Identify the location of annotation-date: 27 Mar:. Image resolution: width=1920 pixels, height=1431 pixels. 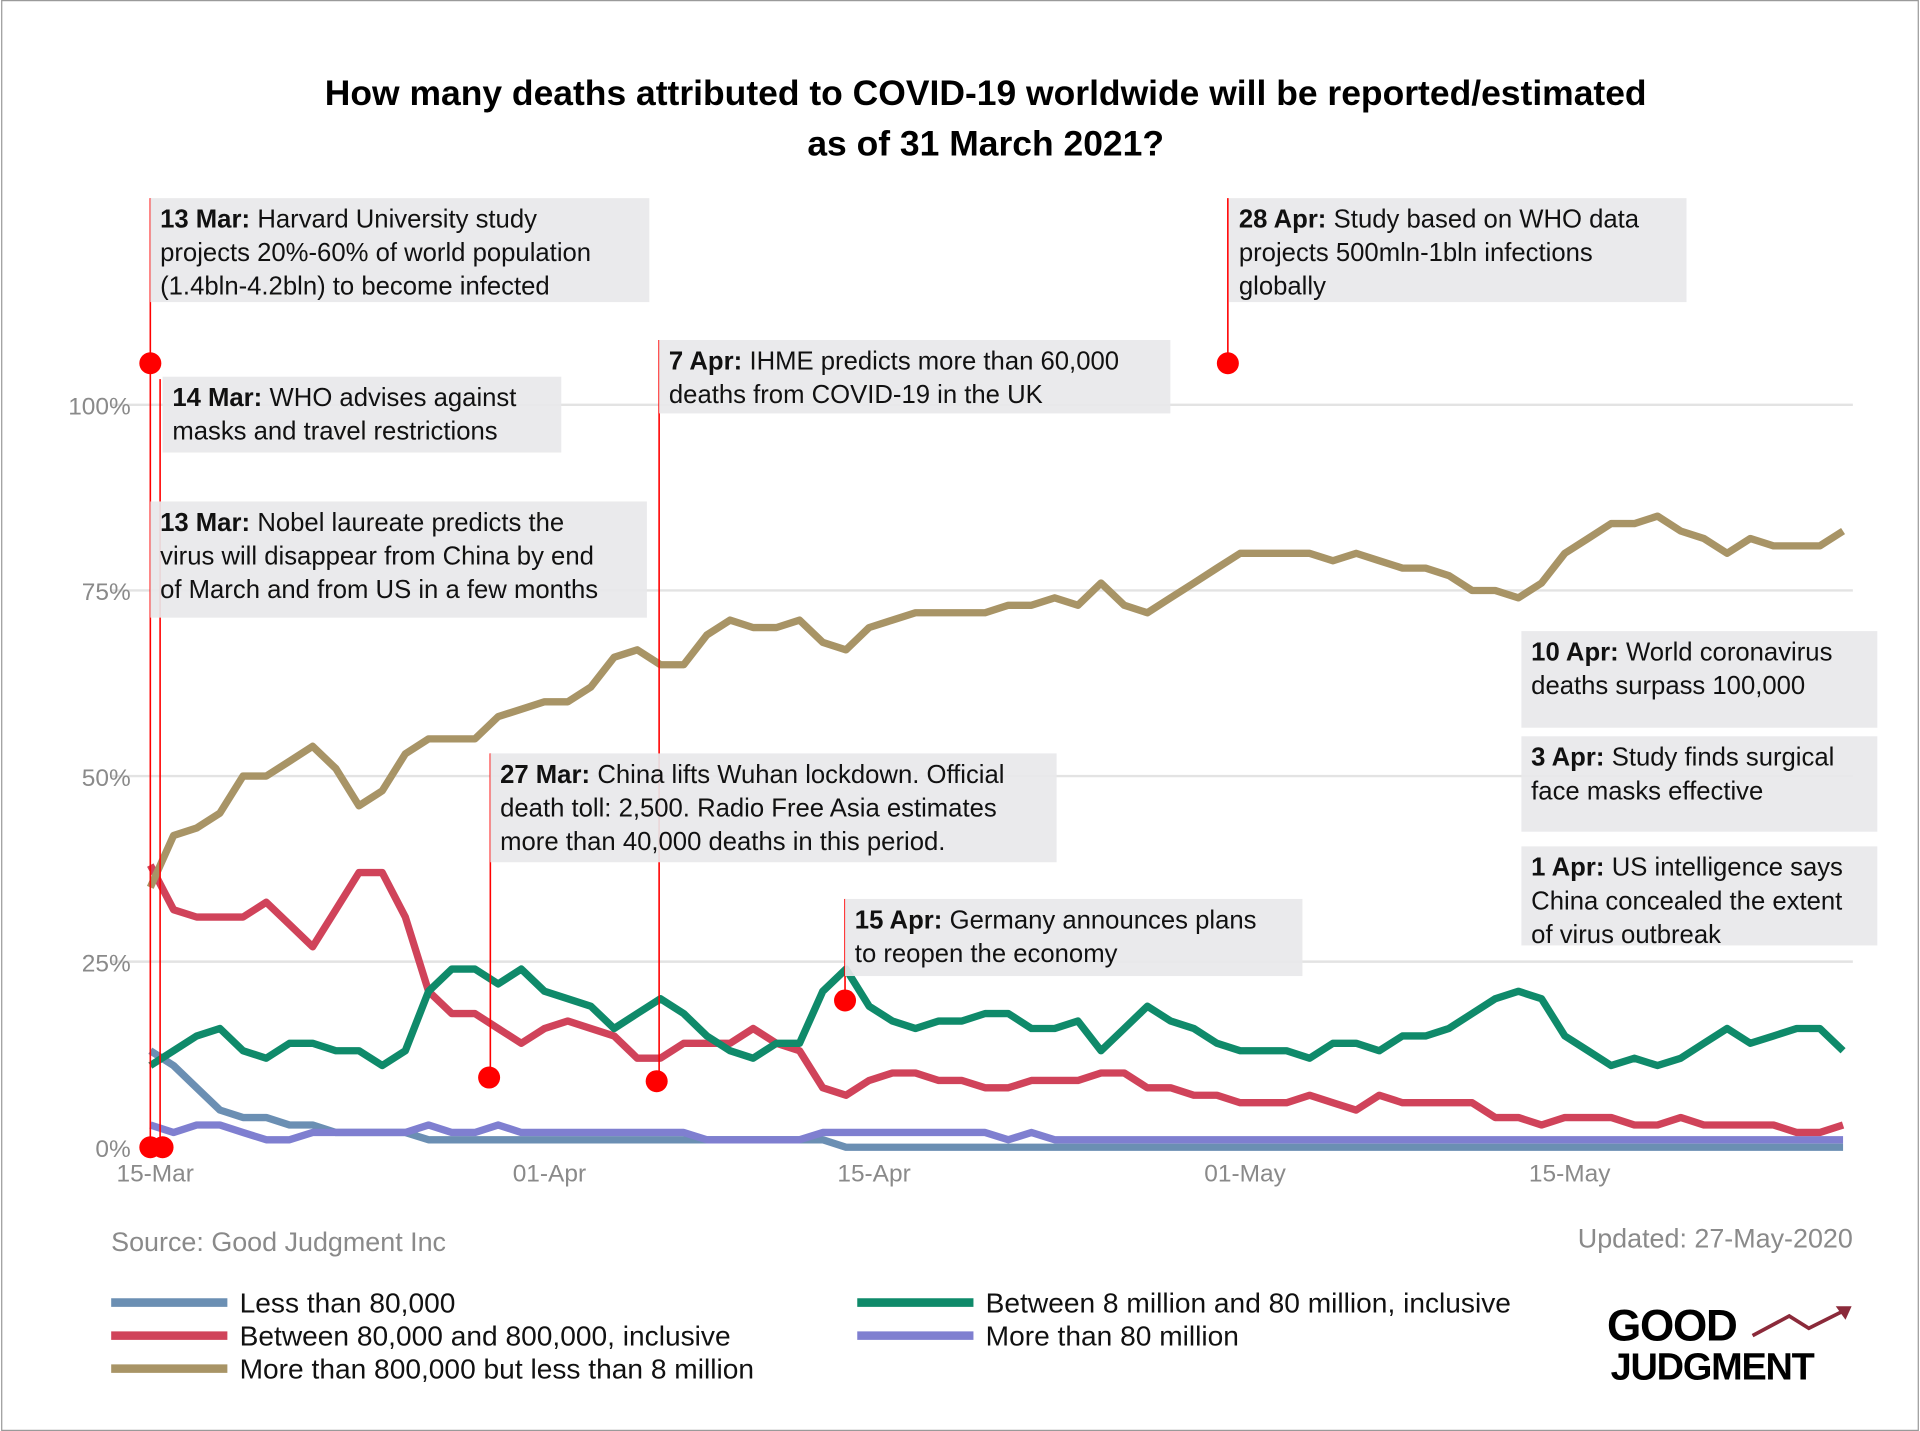
(545, 775).